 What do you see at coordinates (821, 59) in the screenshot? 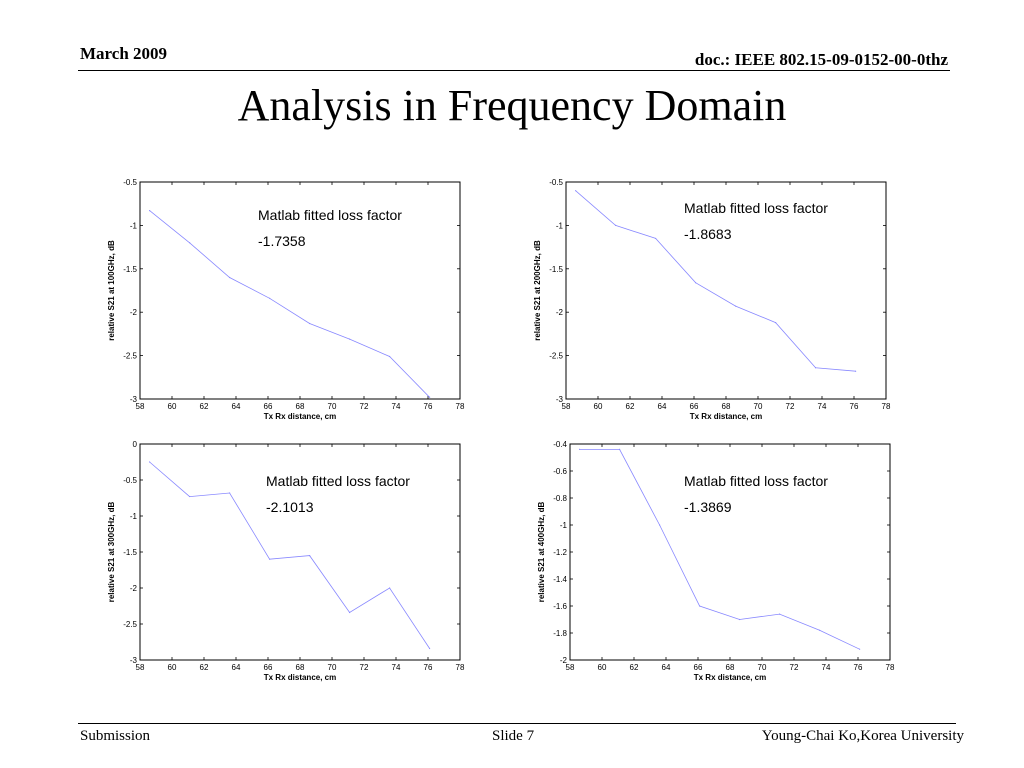
I see `header-doc-id: doc.: IEEE 802.15-09-0152-00-0thz` at bounding box center [821, 59].